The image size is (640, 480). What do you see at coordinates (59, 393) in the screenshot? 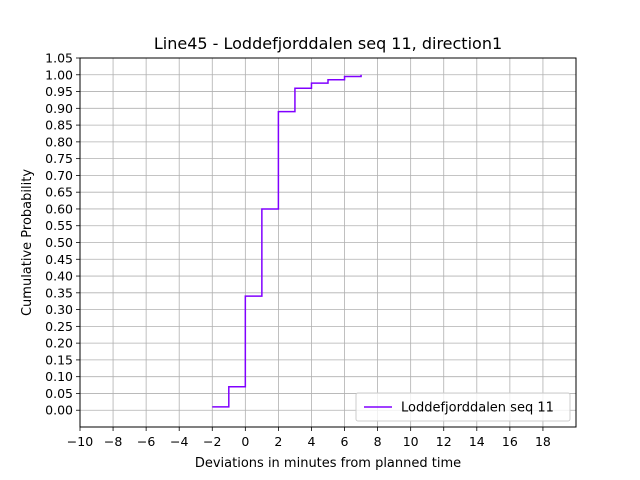
I see `y-tick-label: 0.05` at bounding box center [59, 393].